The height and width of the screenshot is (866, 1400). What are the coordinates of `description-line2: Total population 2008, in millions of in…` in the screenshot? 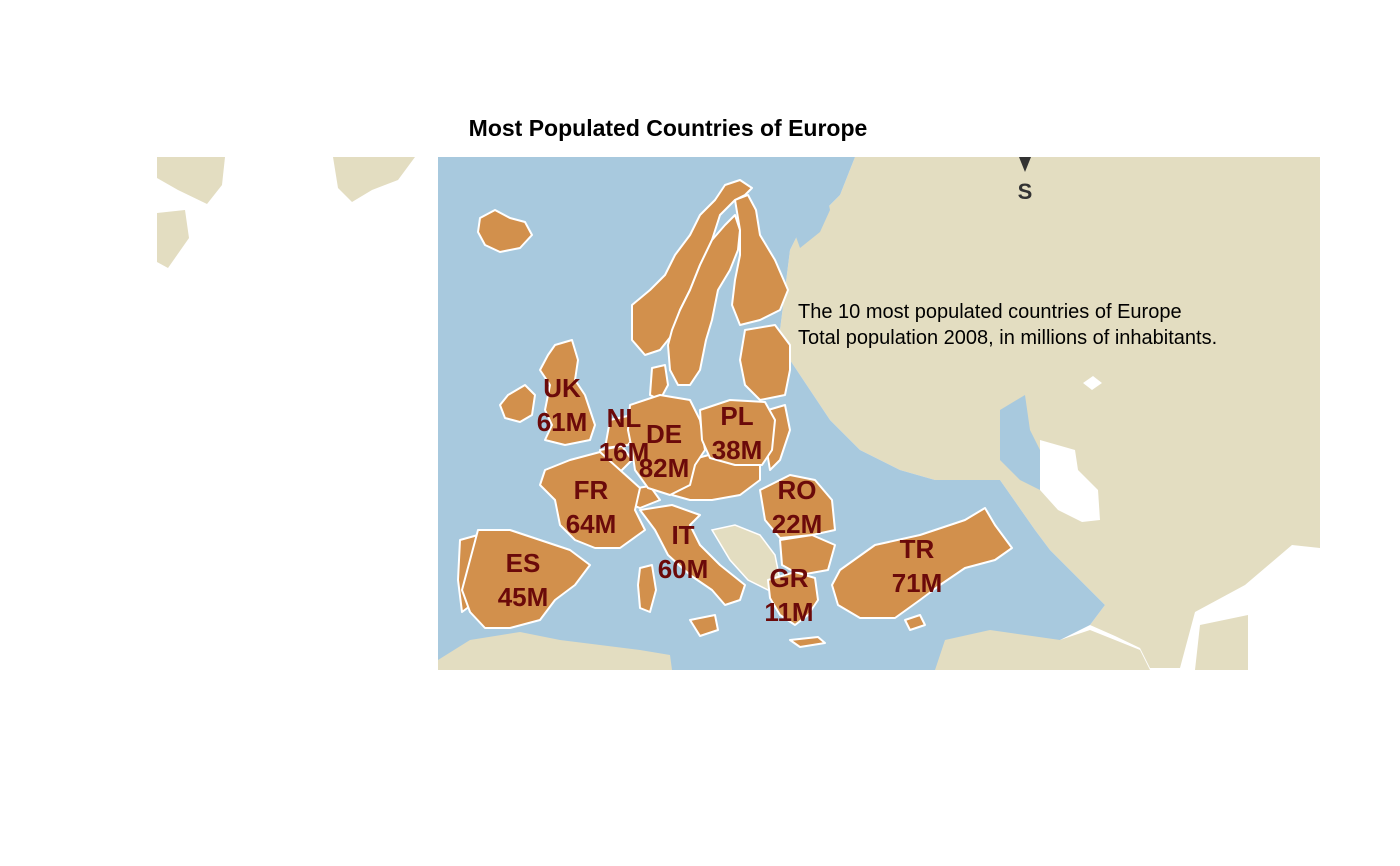 It's located at (1007, 338).